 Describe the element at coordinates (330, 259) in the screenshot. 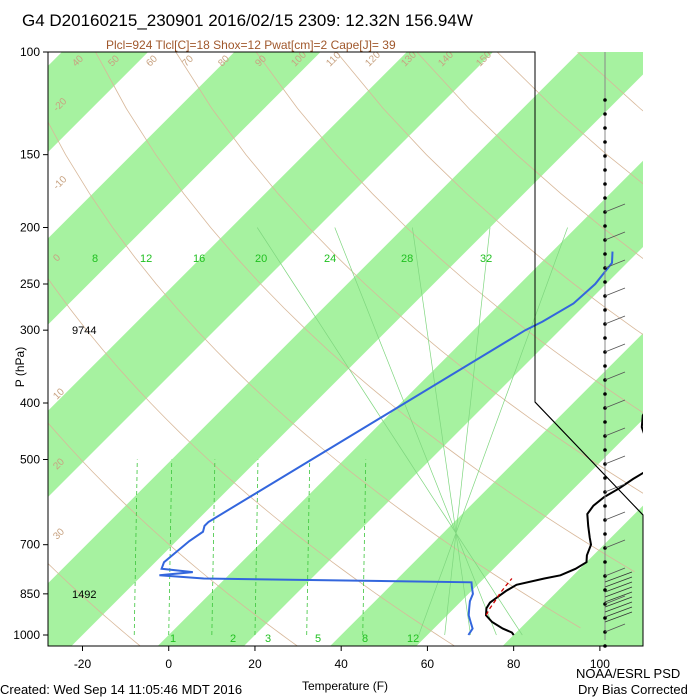

I see `mixing-ratio-label: 24` at that location.